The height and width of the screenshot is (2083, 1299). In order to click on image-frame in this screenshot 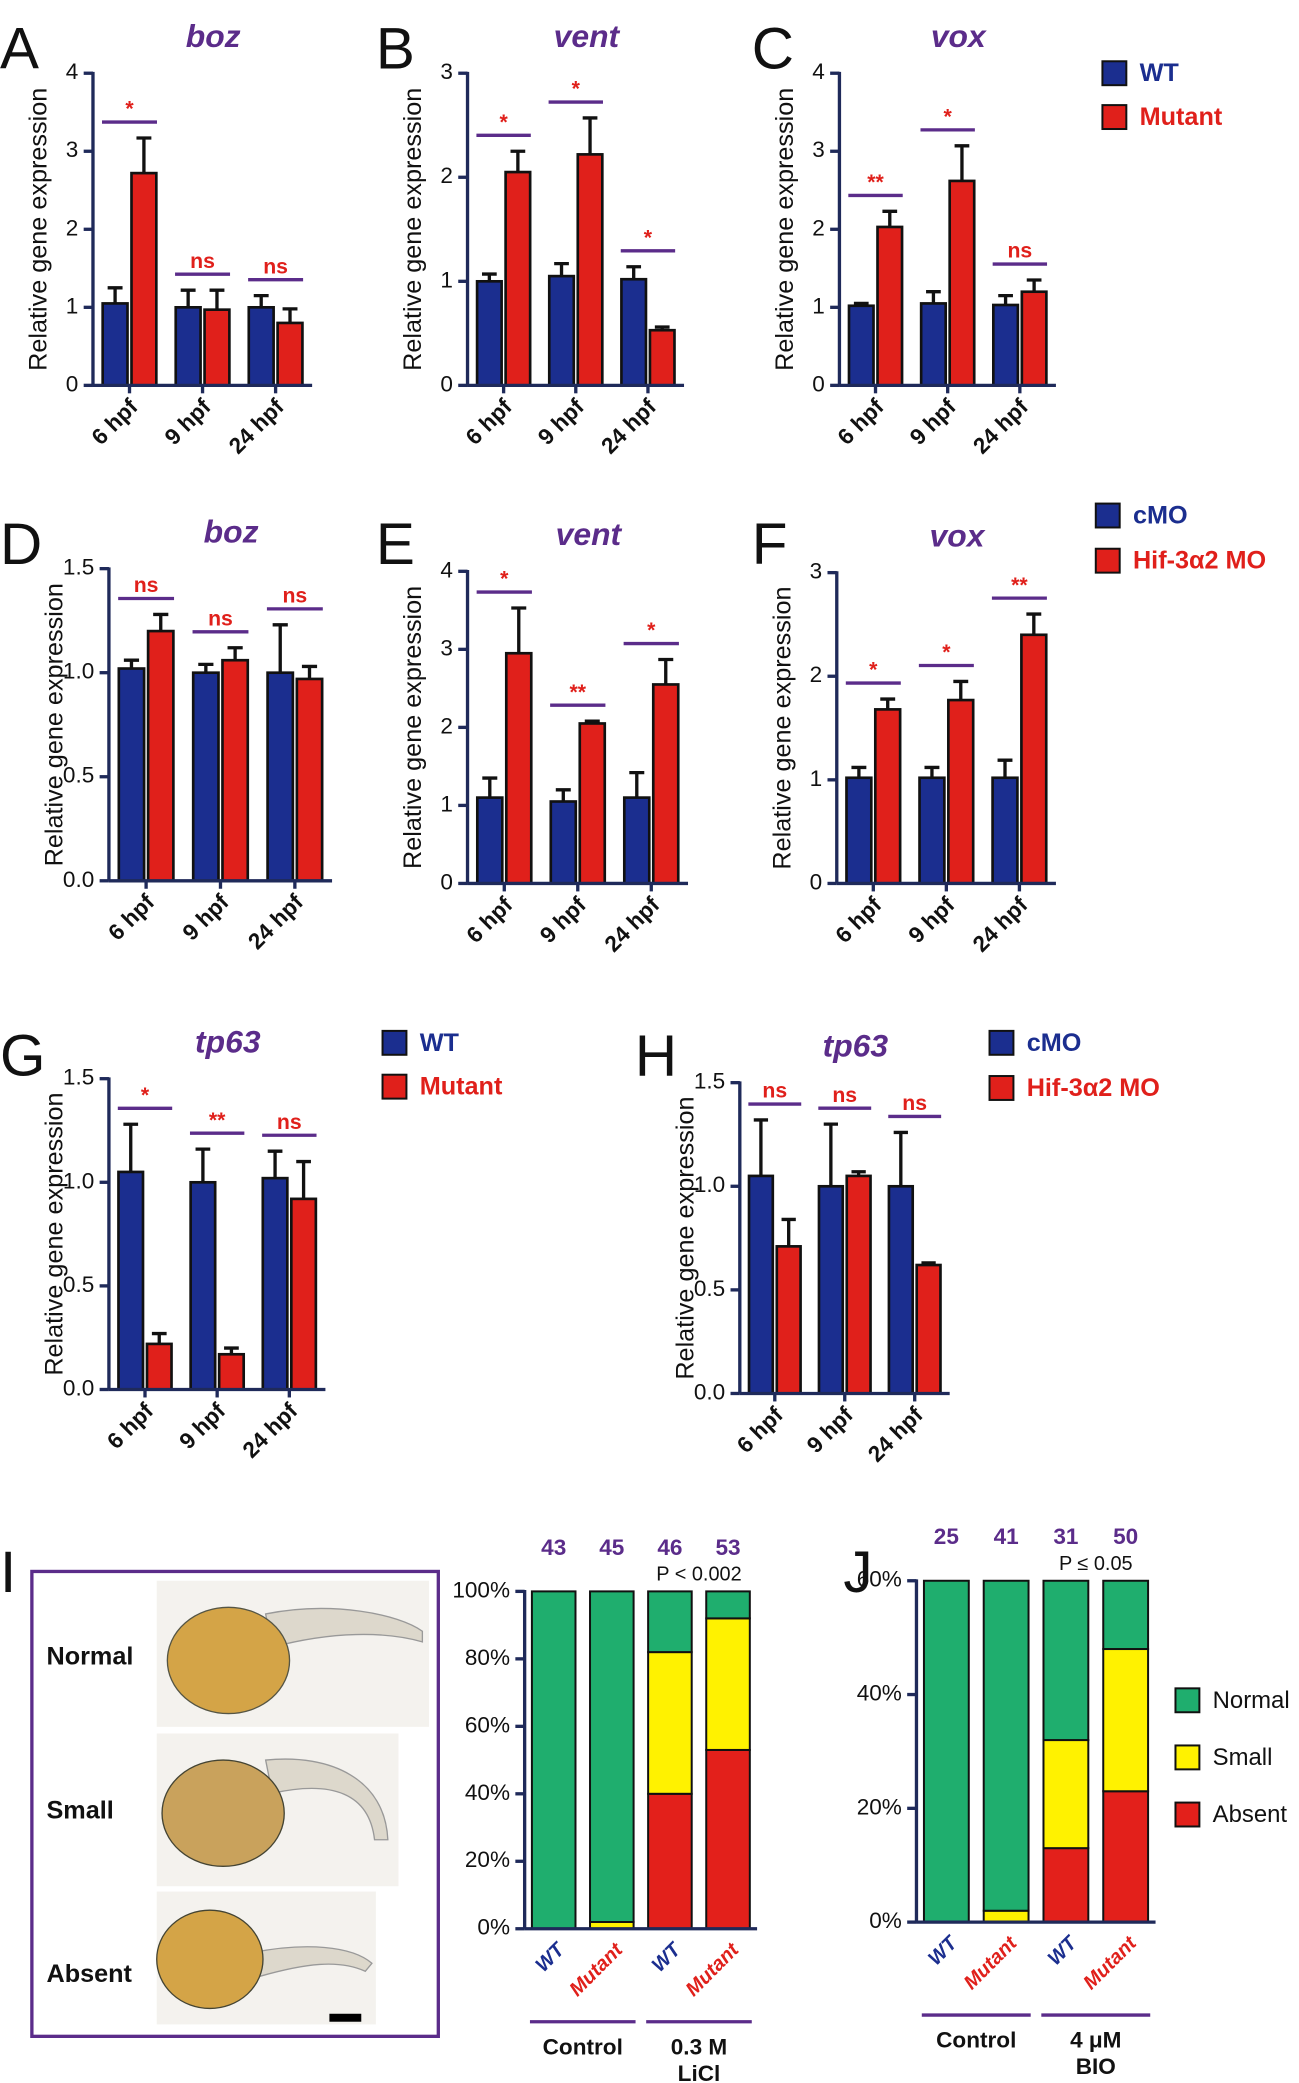, I will do `click(235, 1803)`.